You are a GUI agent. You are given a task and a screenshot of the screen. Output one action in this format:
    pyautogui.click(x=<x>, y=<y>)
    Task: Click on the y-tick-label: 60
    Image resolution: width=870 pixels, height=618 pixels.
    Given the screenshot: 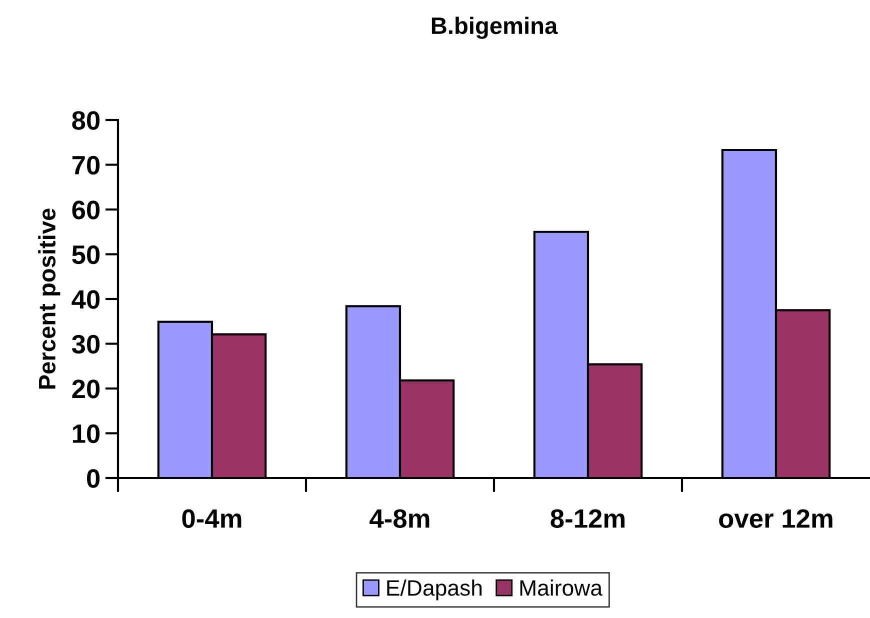 What is the action you would take?
    pyautogui.click(x=86, y=210)
    